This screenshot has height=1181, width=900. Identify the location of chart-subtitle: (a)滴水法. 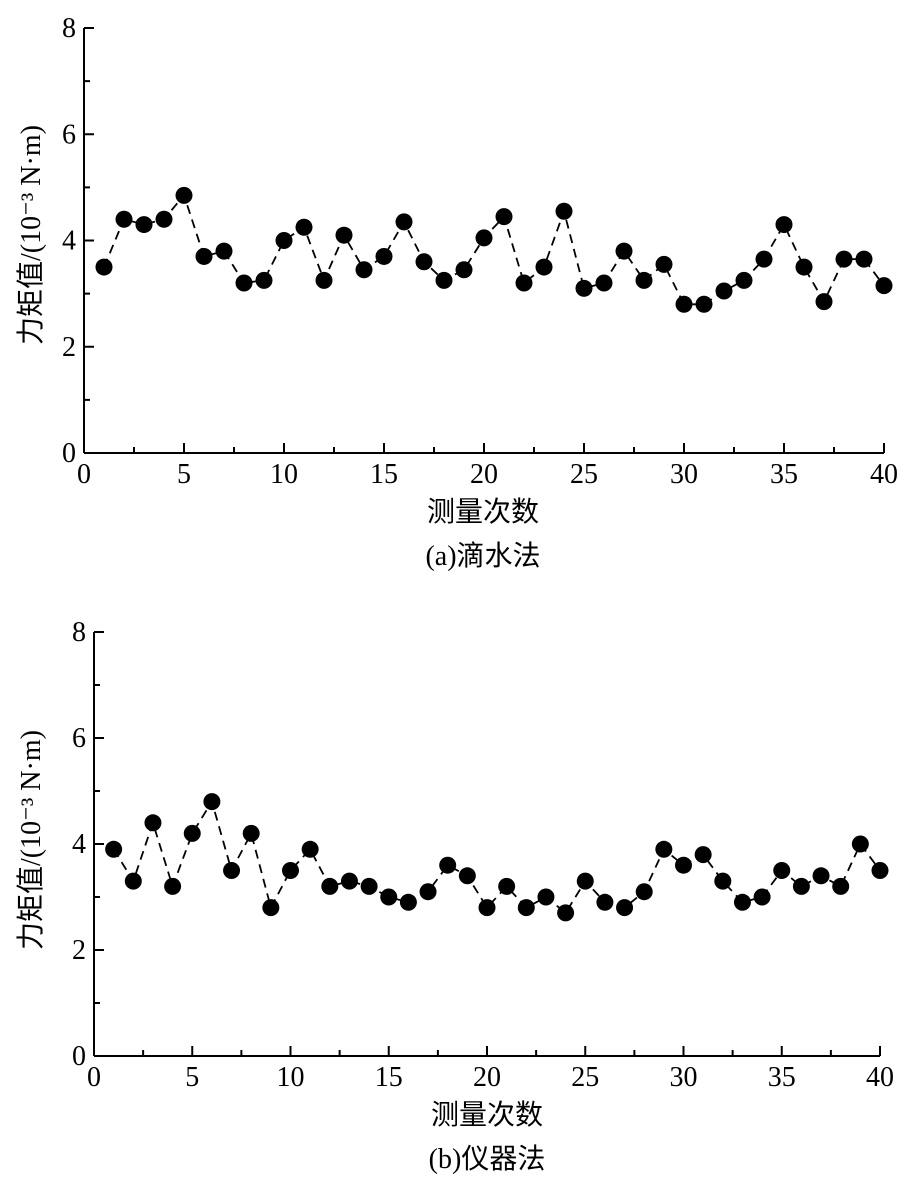
(482, 556).